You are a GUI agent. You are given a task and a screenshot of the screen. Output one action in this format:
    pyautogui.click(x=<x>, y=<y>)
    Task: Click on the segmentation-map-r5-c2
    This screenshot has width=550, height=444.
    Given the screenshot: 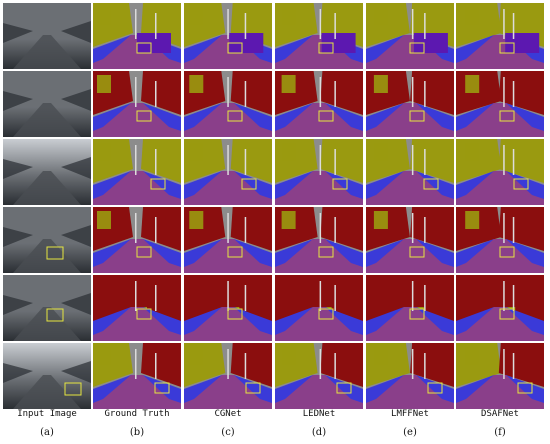 What is the action you would take?
    pyautogui.click(x=137, y=308)
    